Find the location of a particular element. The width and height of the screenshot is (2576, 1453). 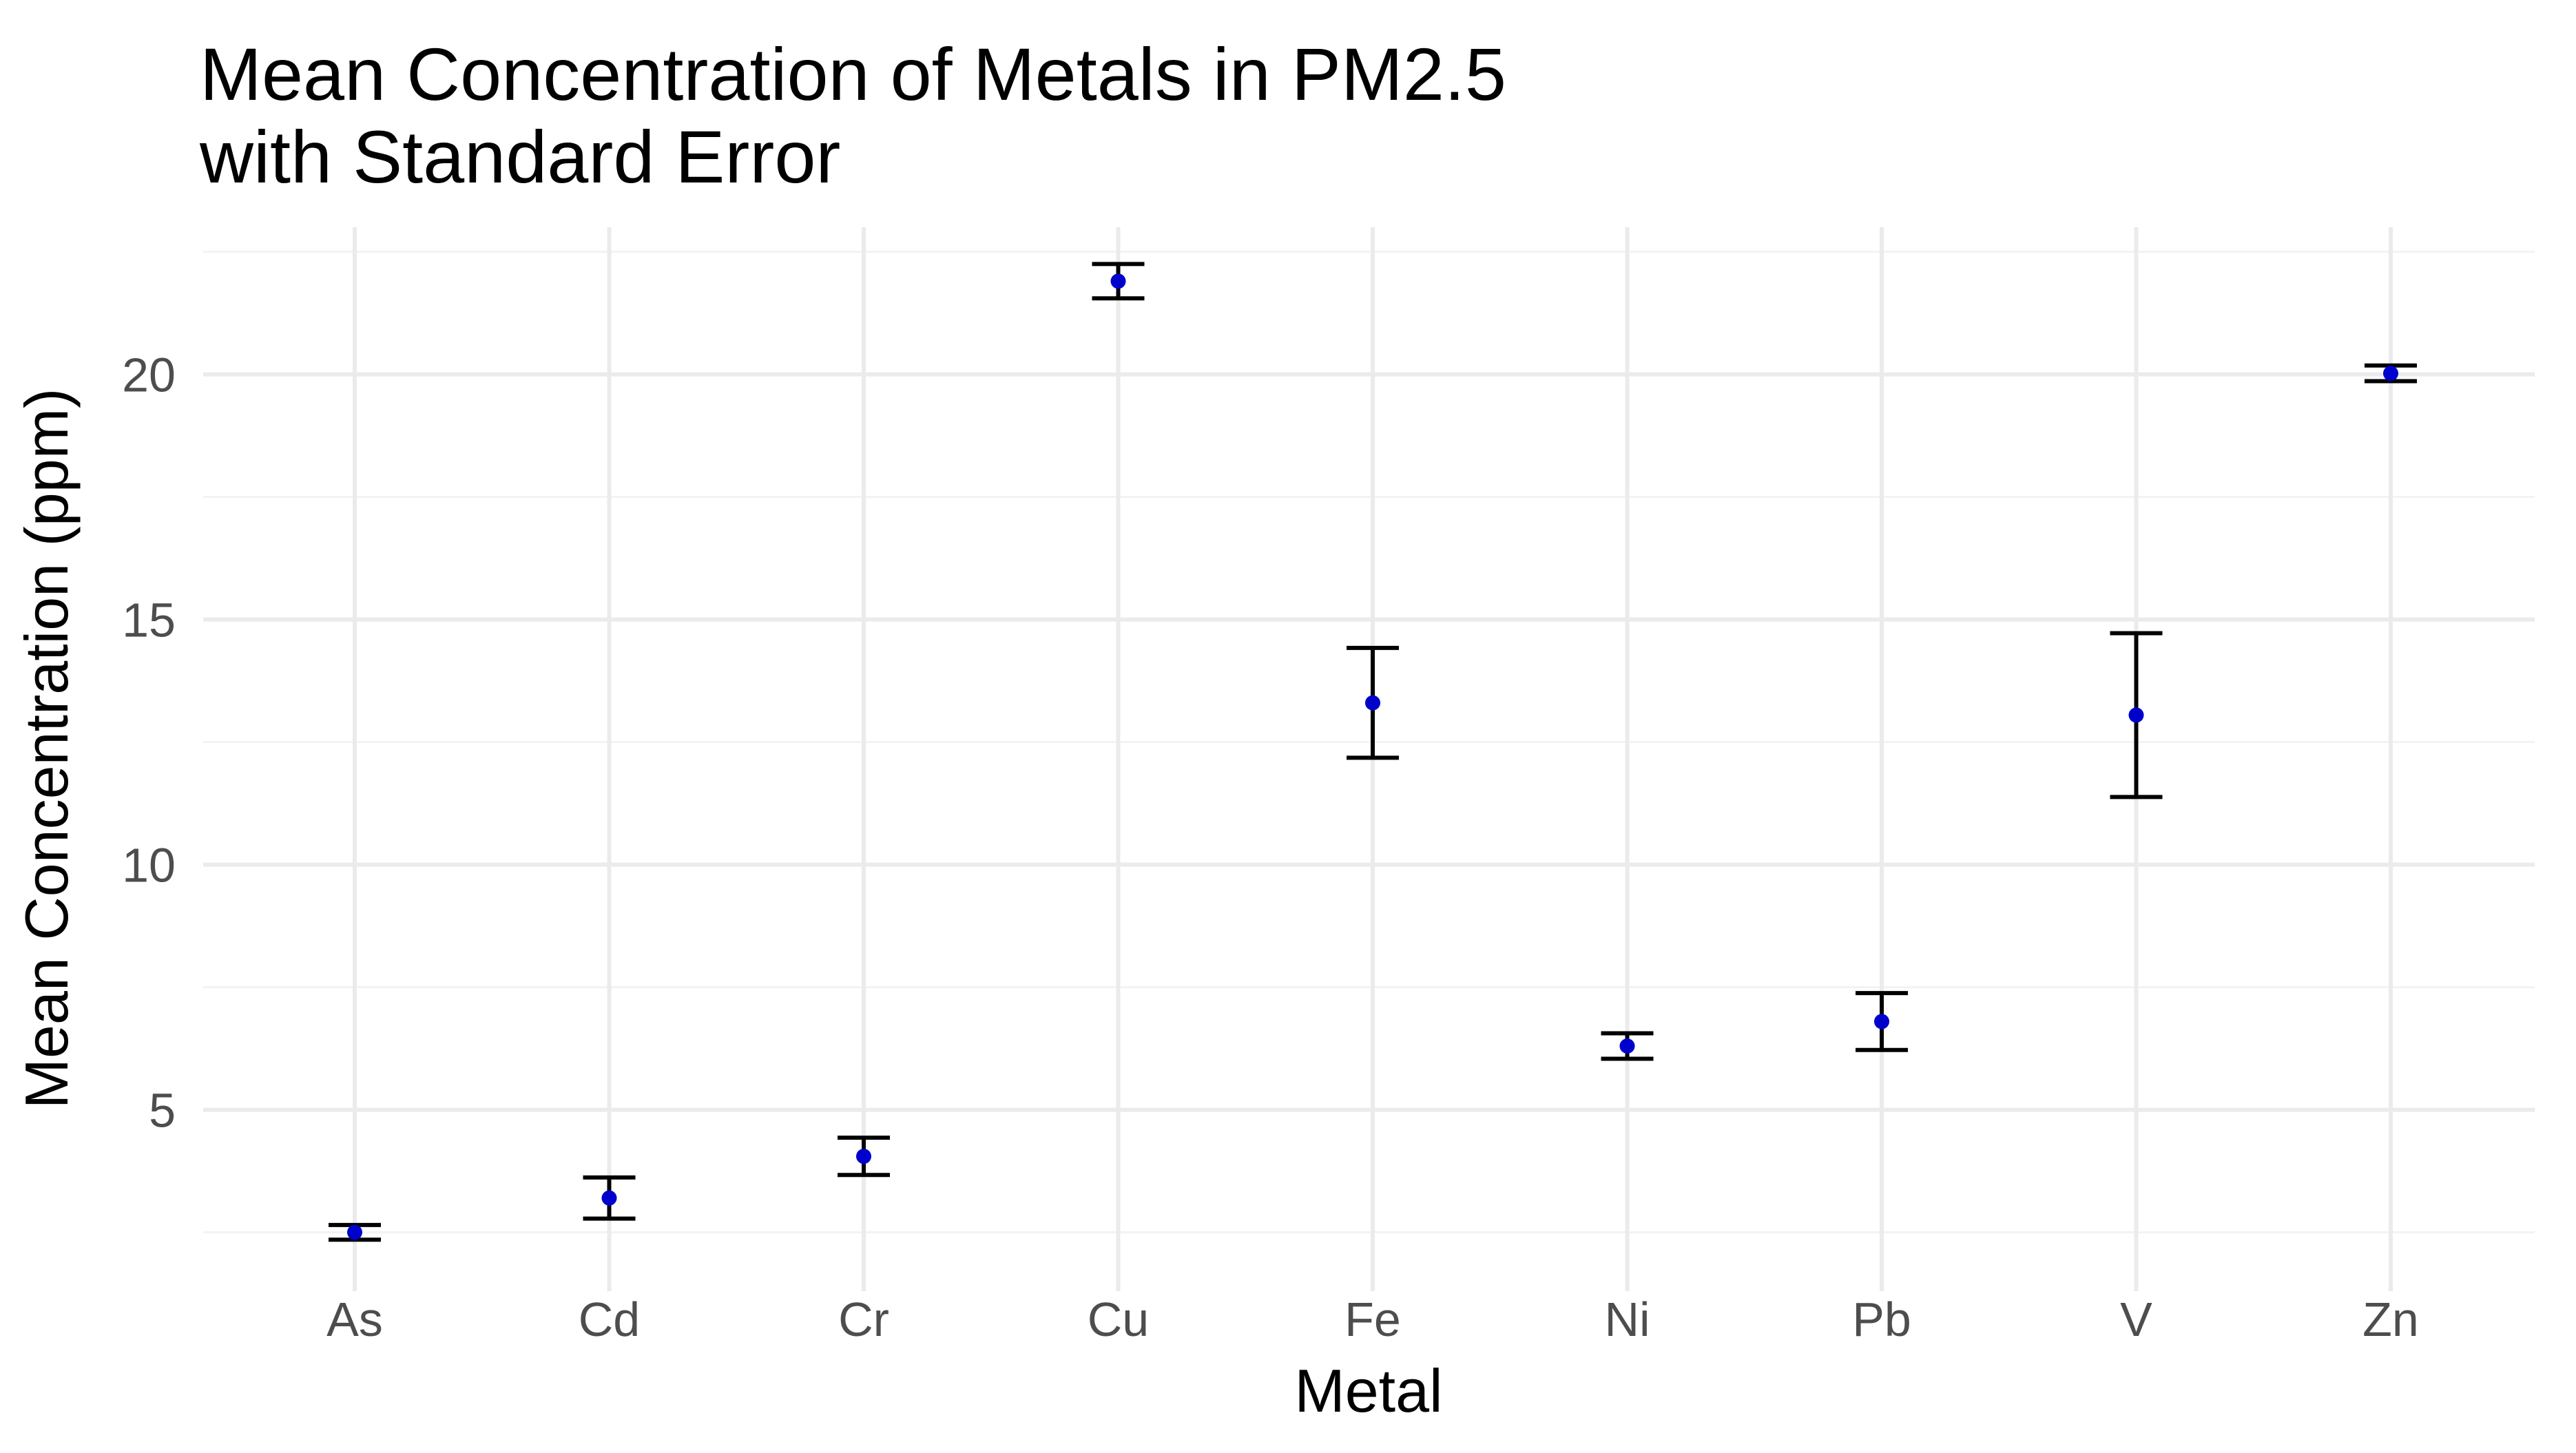

x-tick-label-pb: Pb is located at coordinates (1881, 1319).